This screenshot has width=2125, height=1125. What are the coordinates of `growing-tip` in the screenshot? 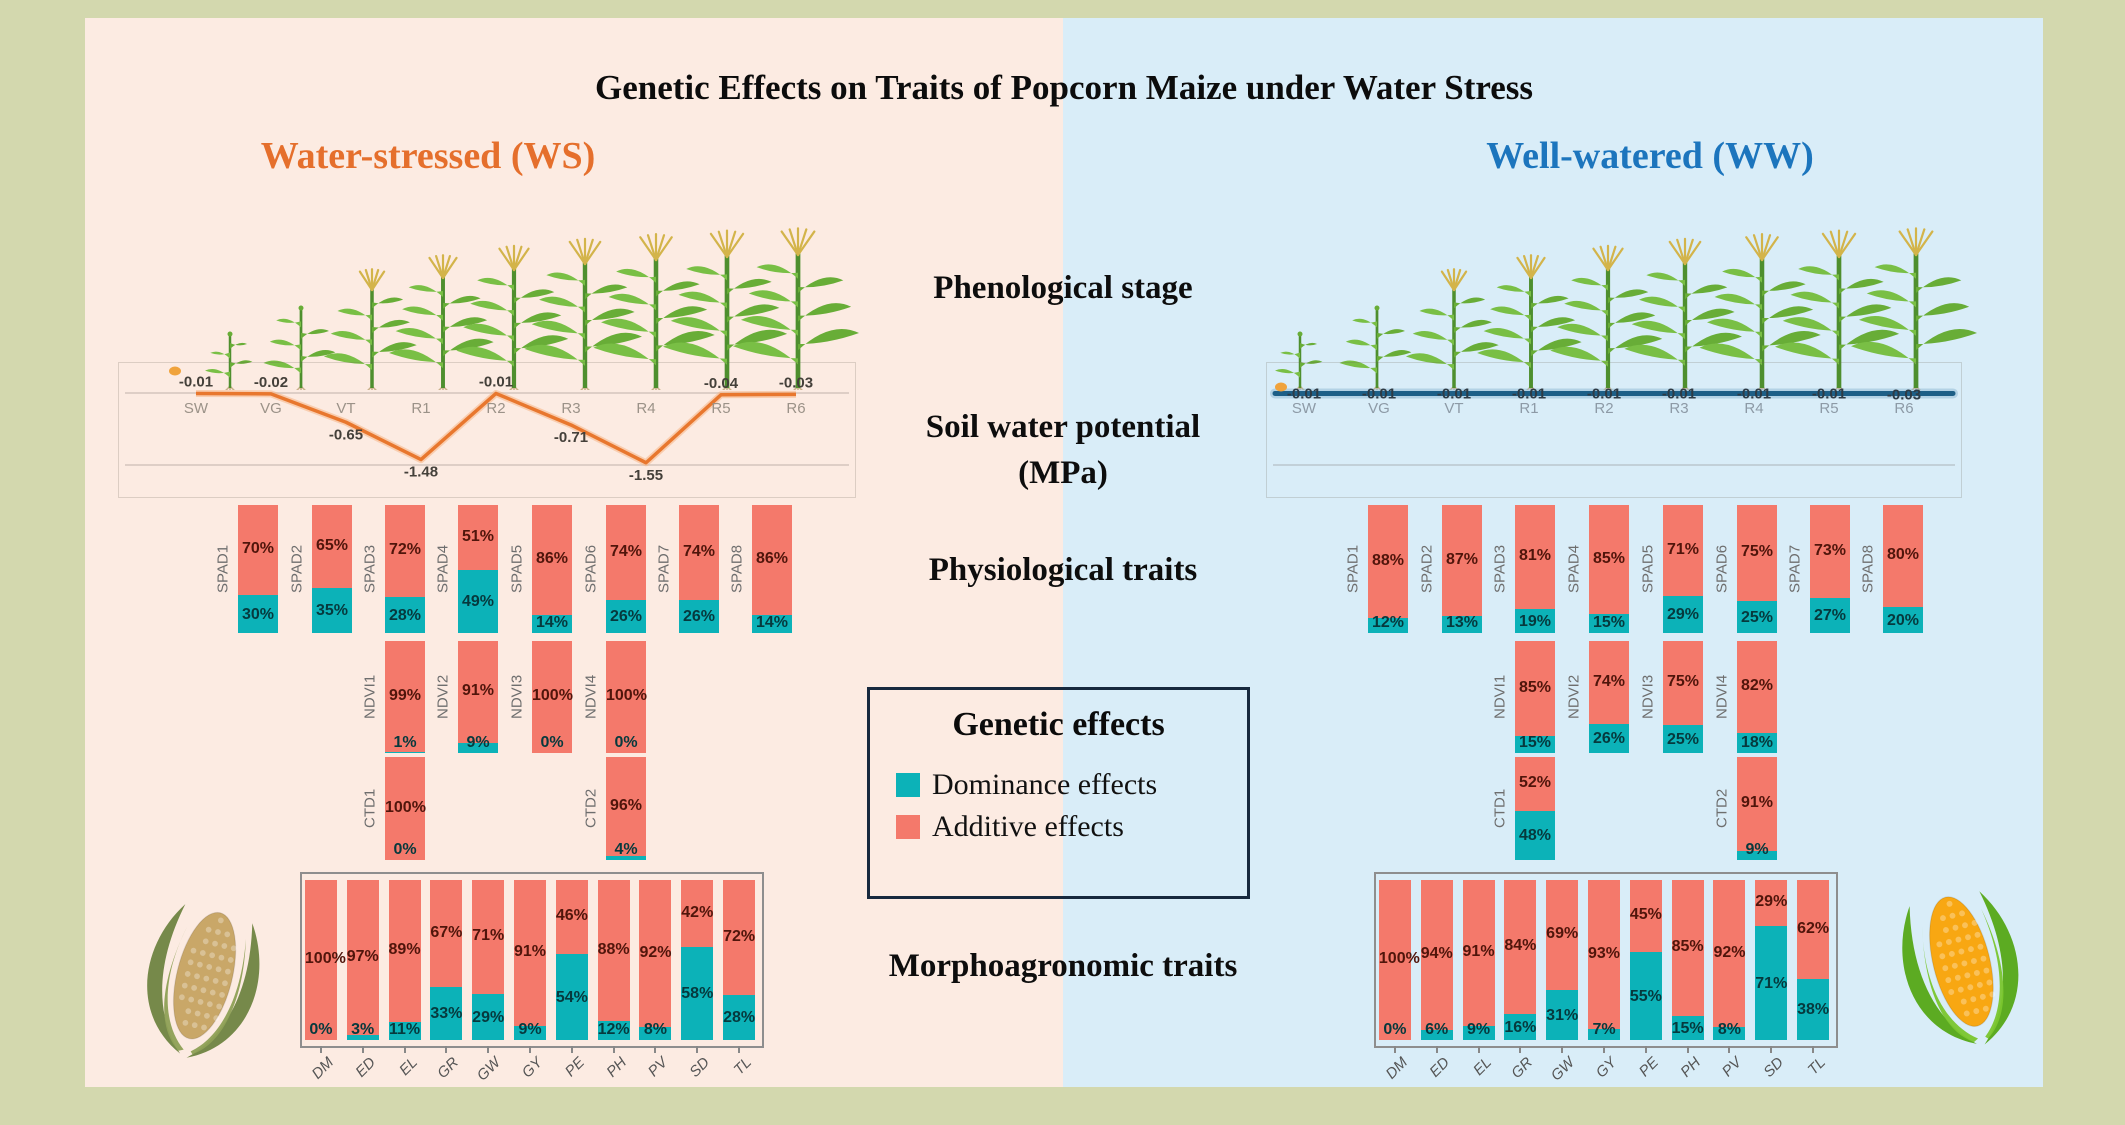 It's located at (1377, 308).